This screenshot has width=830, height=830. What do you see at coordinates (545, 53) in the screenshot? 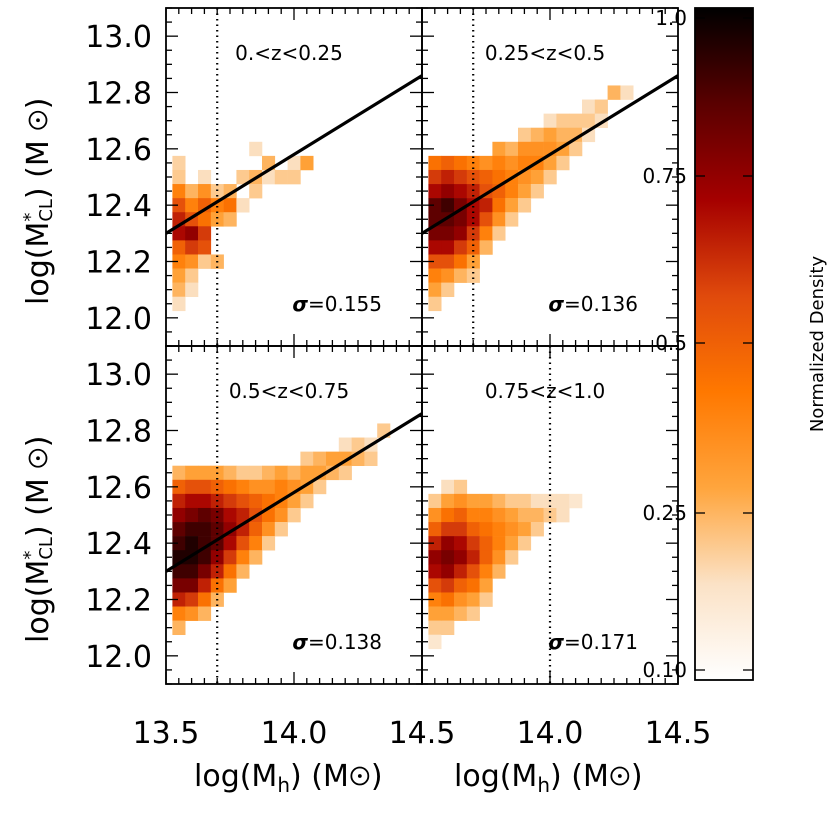
I see `redshift-label: 0.25<z<0.5` at bounding box center [545, 53].